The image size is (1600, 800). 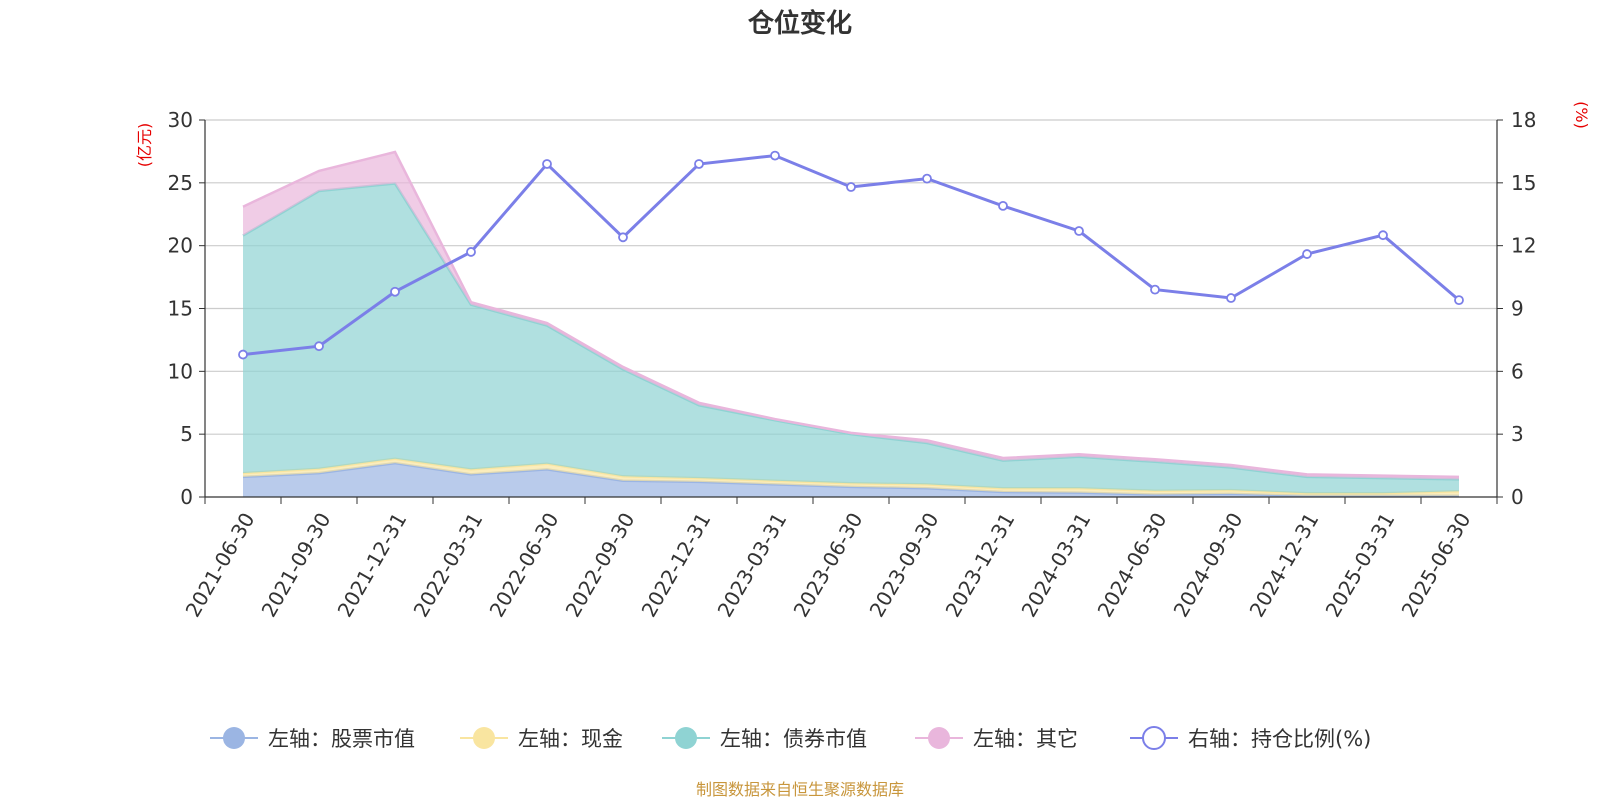 What do you see at coordinates (372, 565) in the screenshot?
I see `x-axis-tick-label: 2021-12-31` at bounding box center [372, 565].